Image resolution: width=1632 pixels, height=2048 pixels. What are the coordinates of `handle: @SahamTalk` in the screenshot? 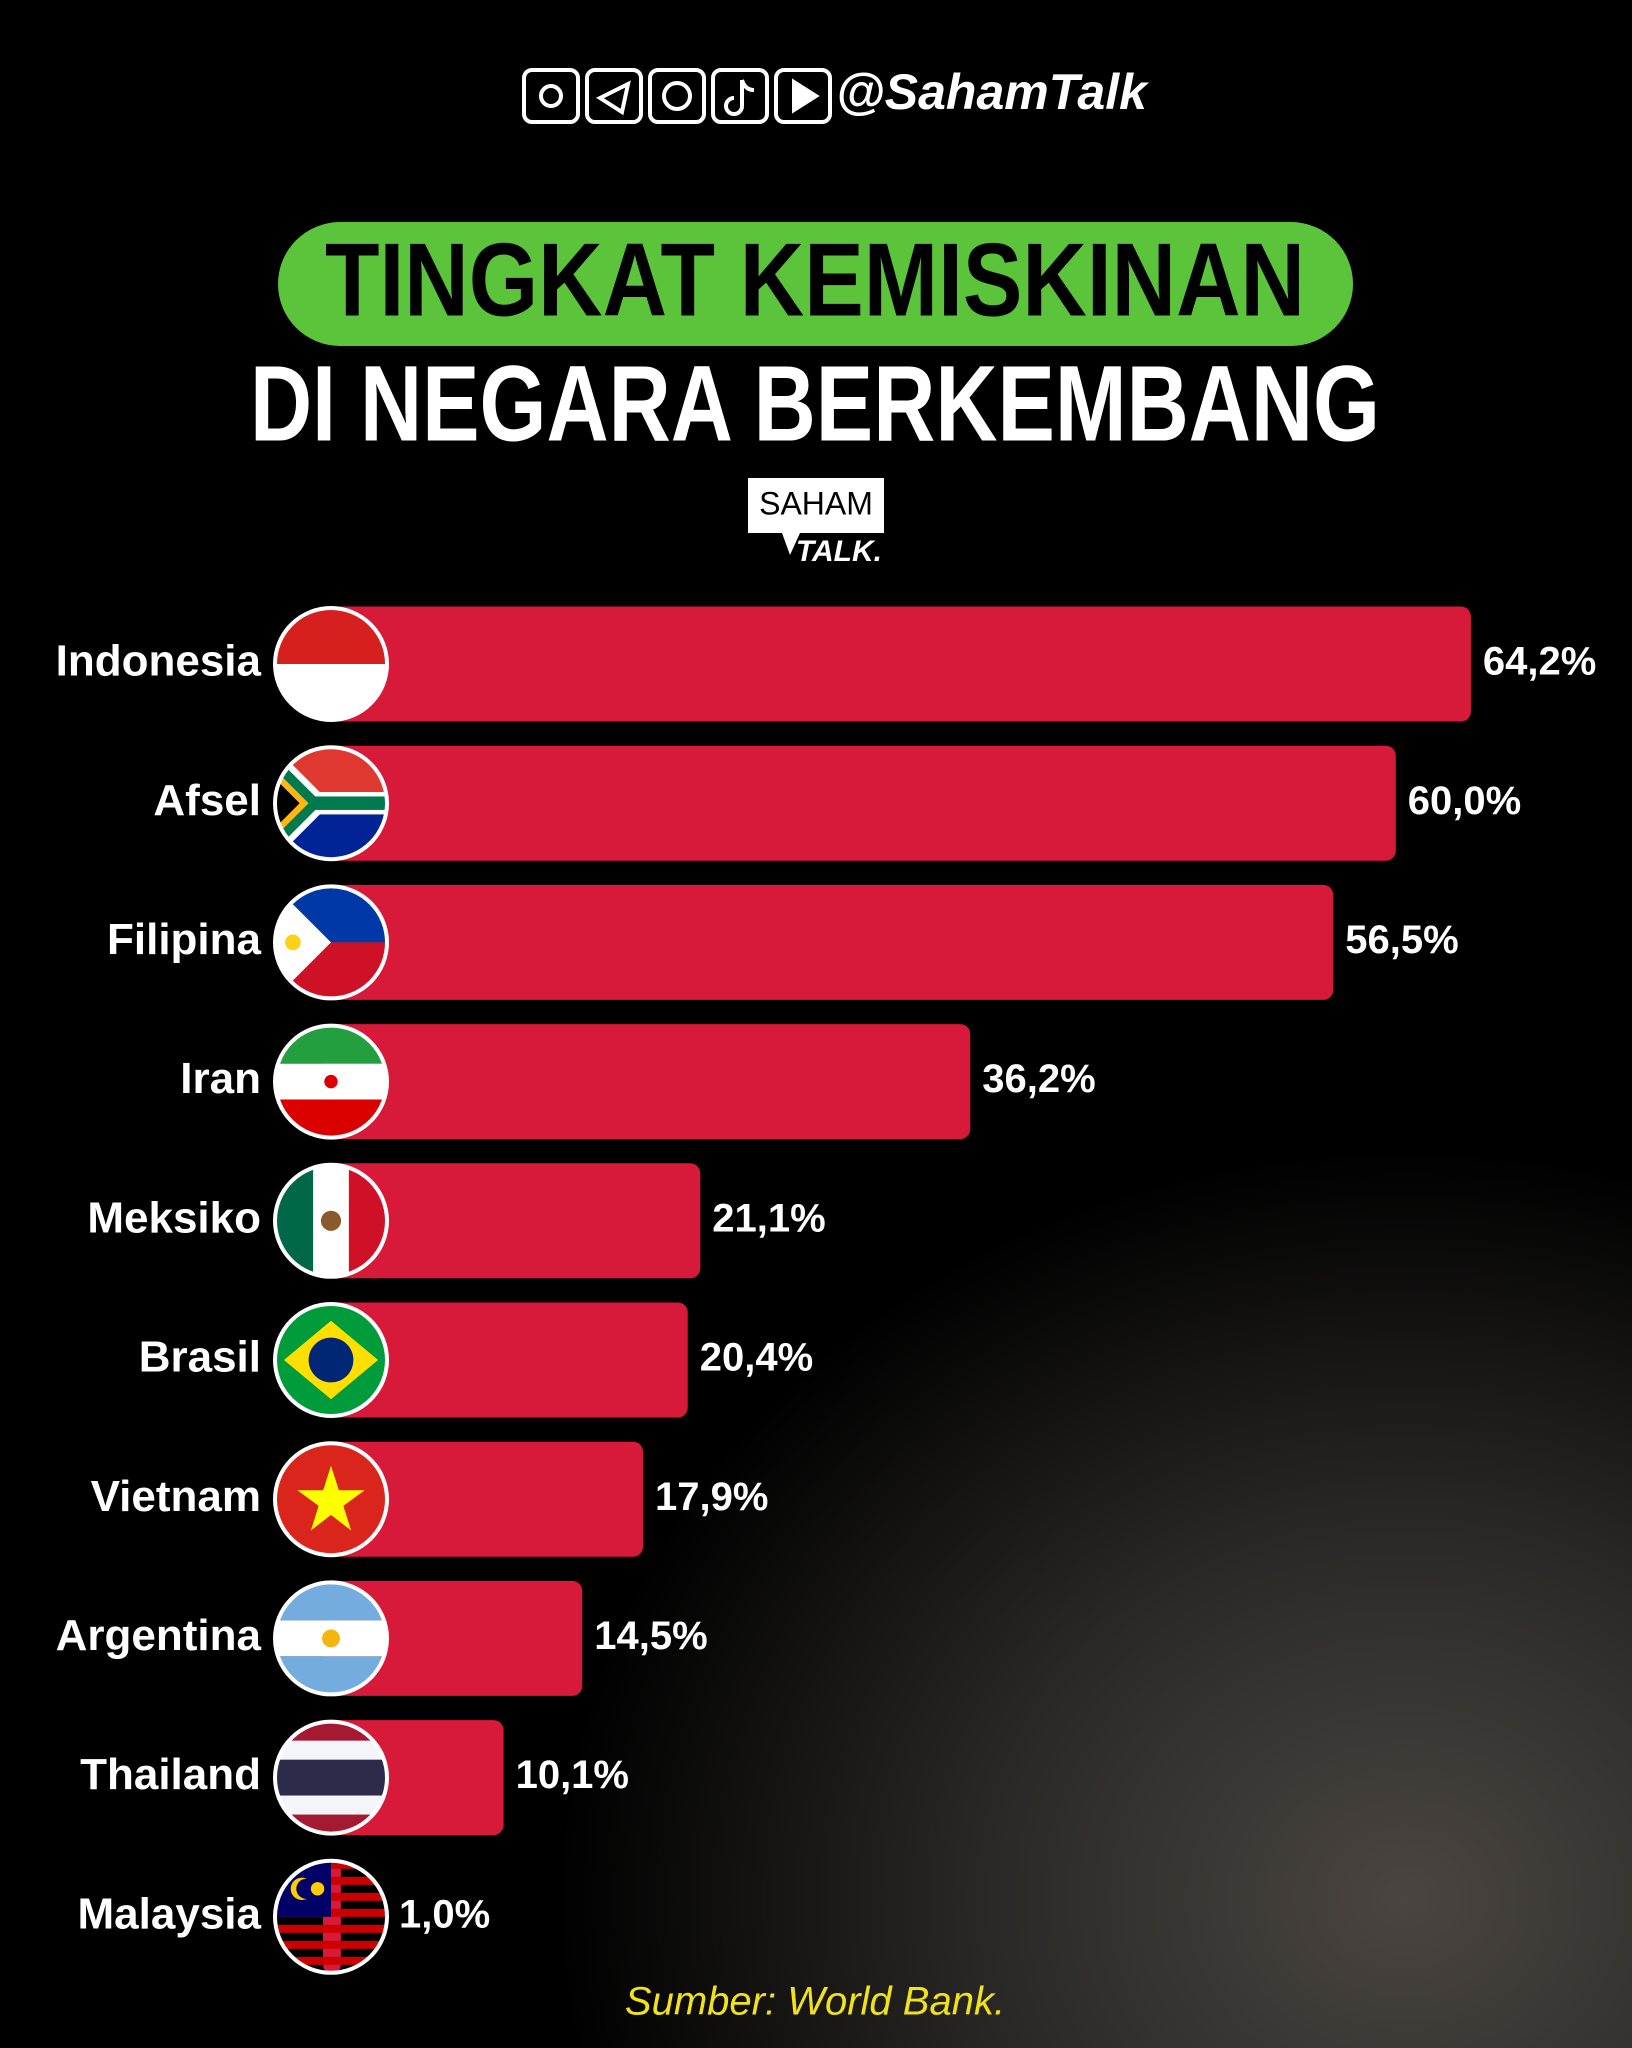 It's located at (992, 92).